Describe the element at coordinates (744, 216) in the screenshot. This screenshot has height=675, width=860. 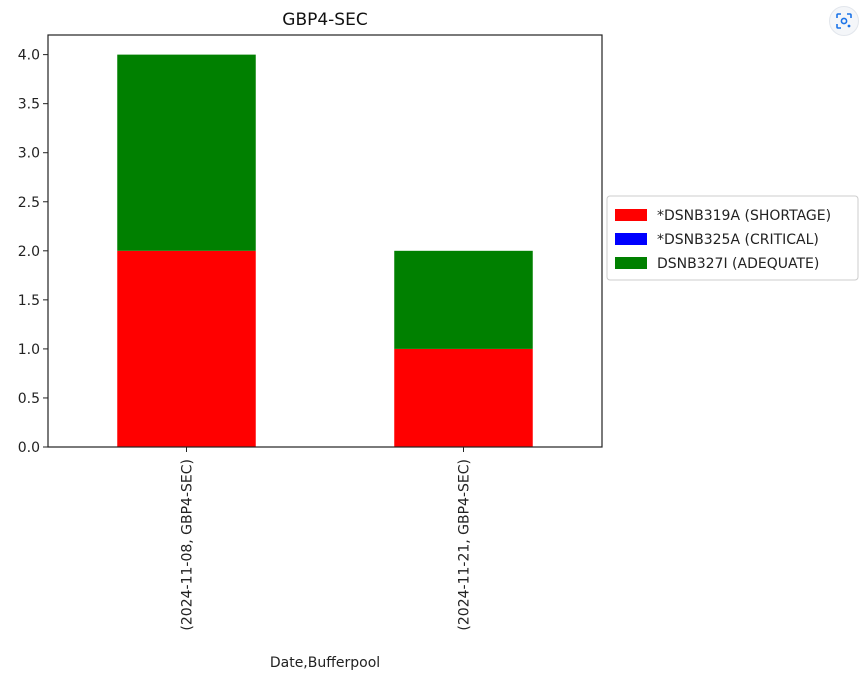
I see `legend-label: *DSNB319A (SHORTAGE)` at that location.